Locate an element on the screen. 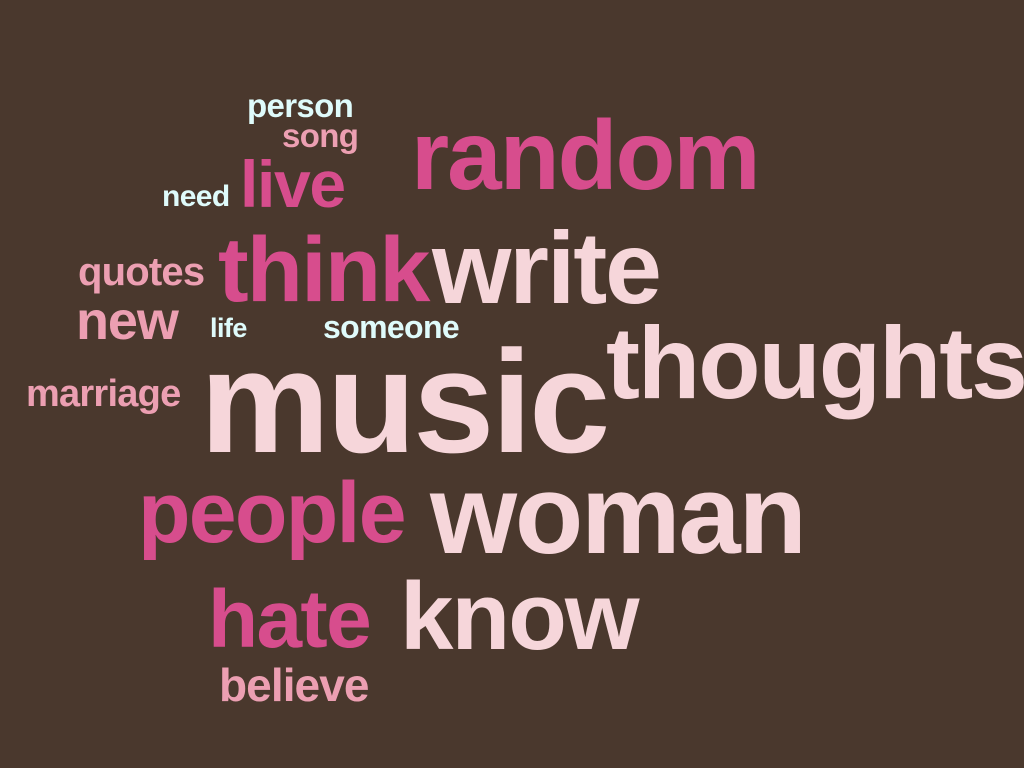 This screenshot has width=1024, height=768. word-music: music is located at coordinates (405, 401).